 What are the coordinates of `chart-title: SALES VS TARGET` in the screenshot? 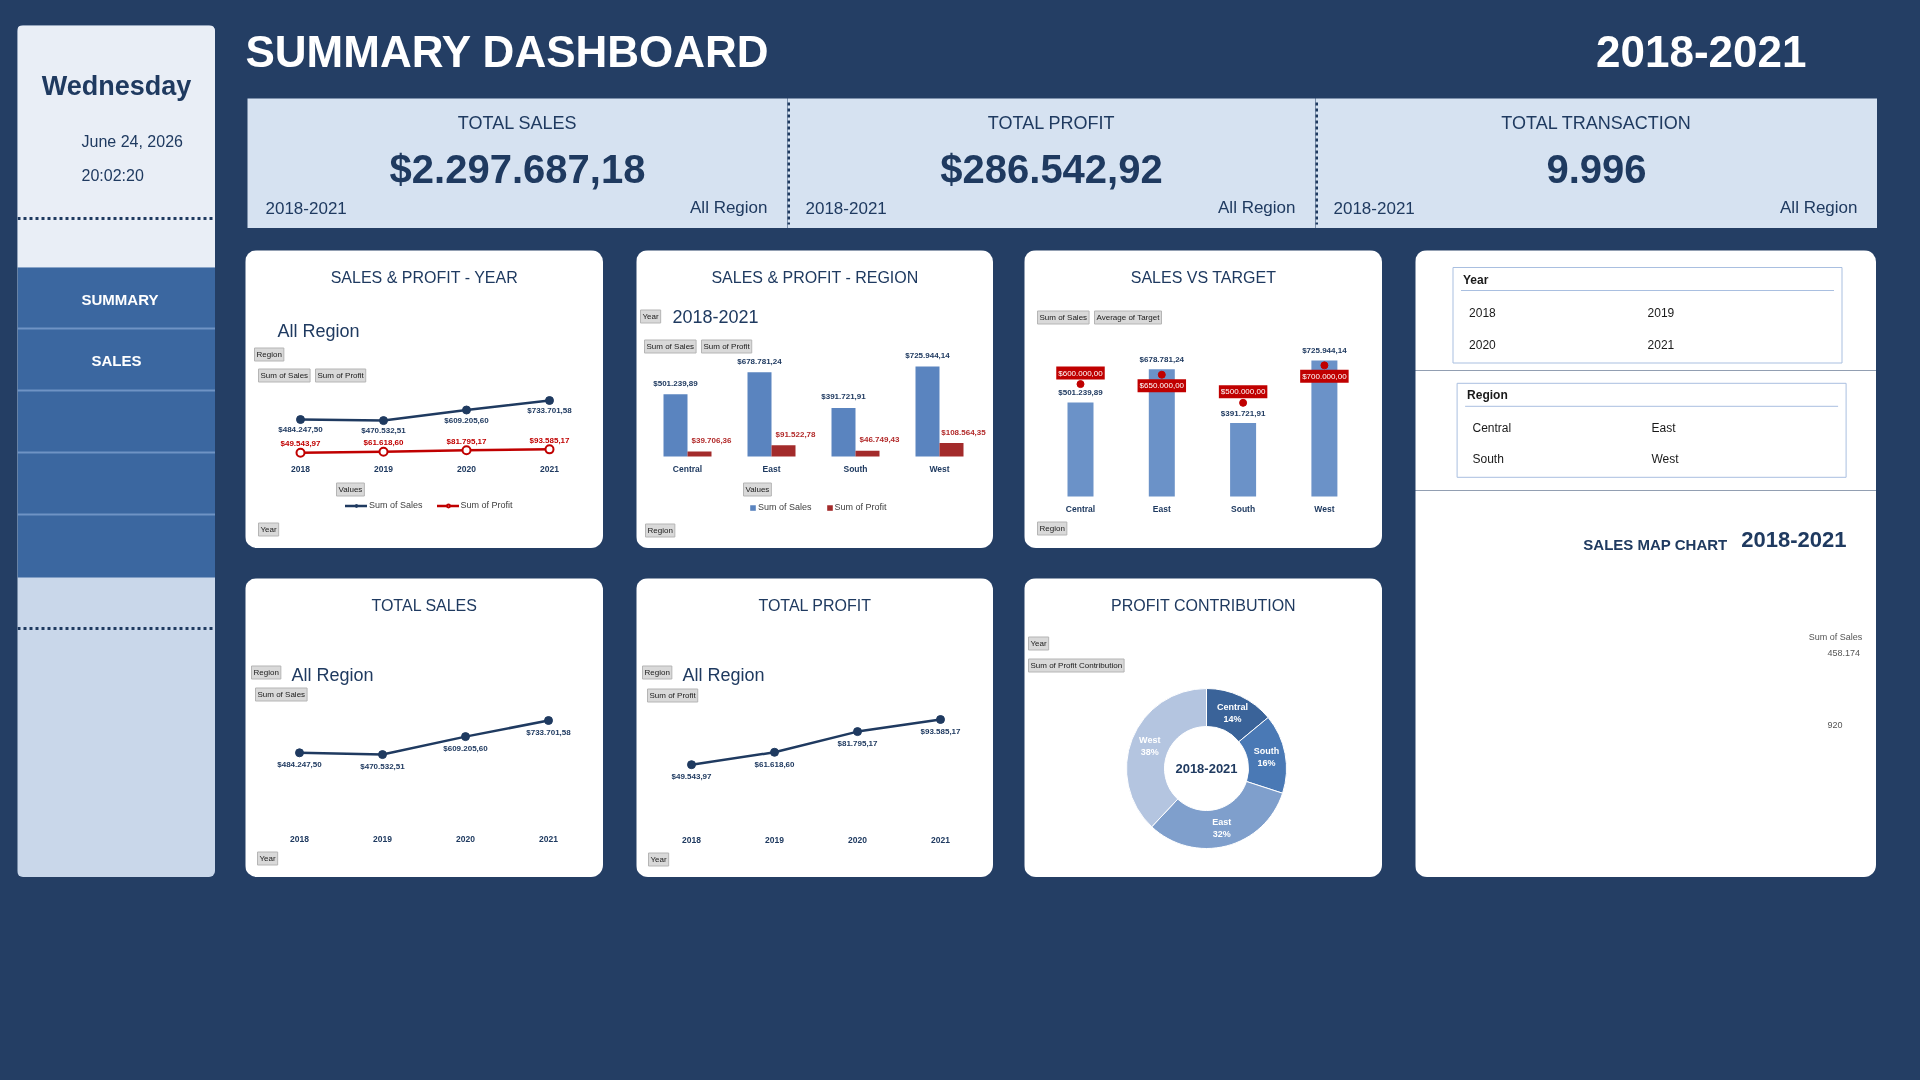 It's located at (1203, 277).